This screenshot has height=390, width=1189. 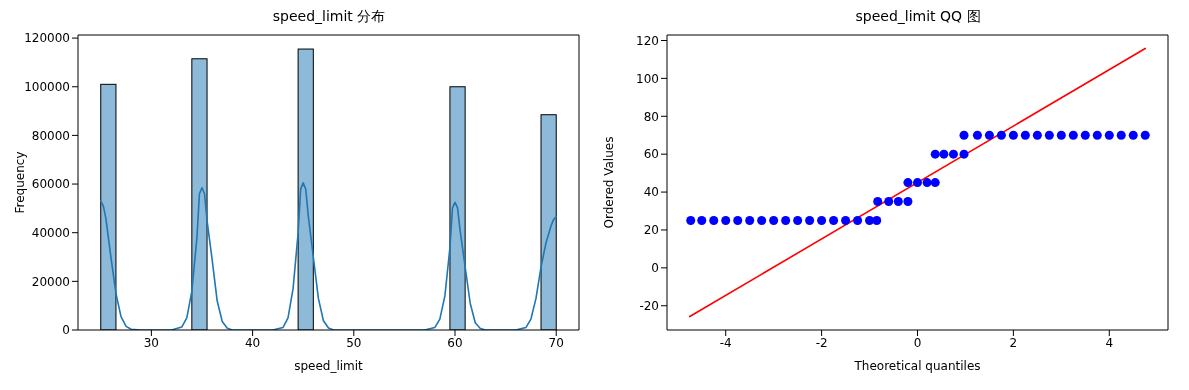 I want to click on x-tick-label: 70, so click(x=556, y=342).